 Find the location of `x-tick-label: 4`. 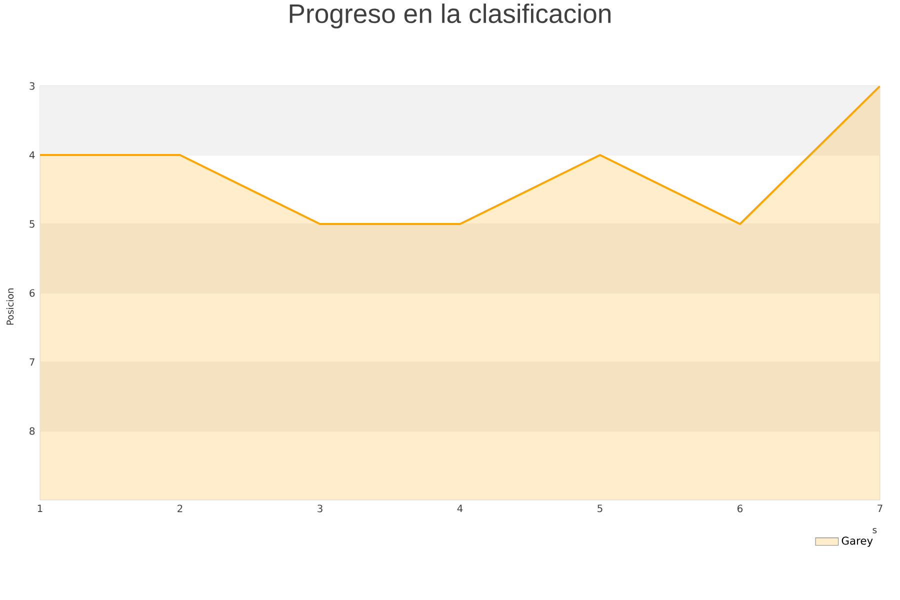

x-tick-label: 4 is located at coordinates (460, 508).